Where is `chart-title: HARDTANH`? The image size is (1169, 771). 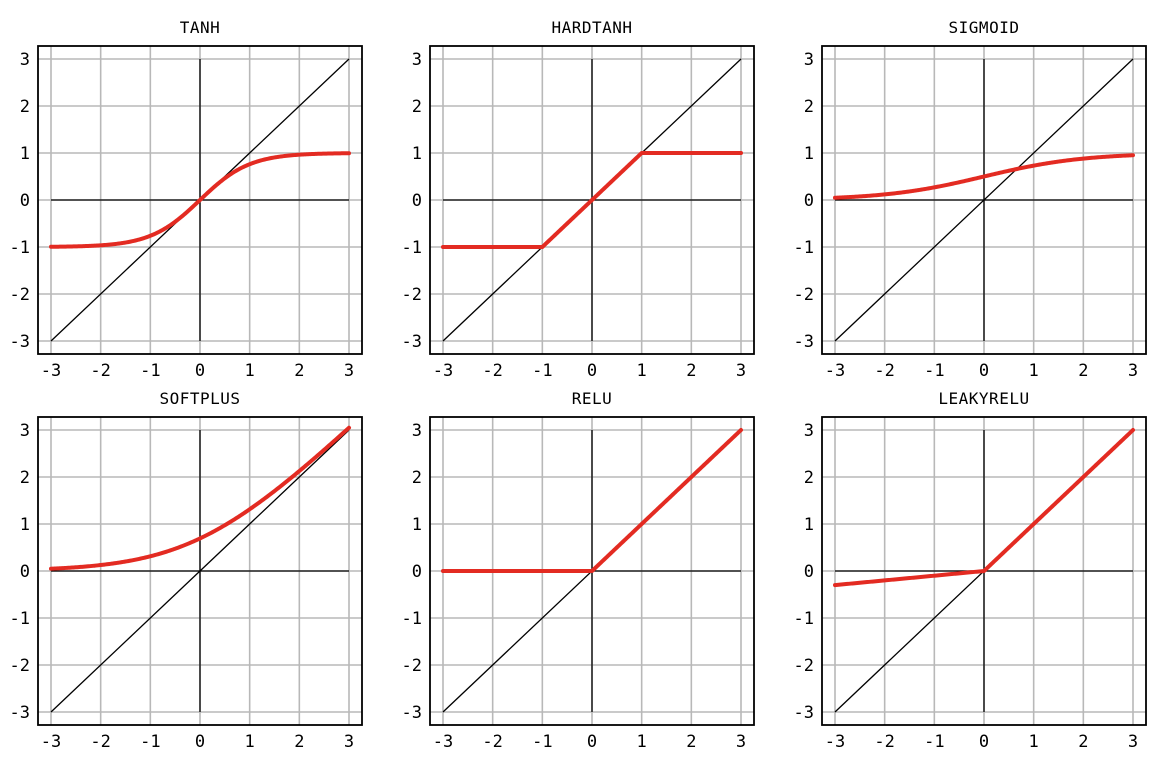
chart-title: HARDTANH is located at coordinates (591, 27).